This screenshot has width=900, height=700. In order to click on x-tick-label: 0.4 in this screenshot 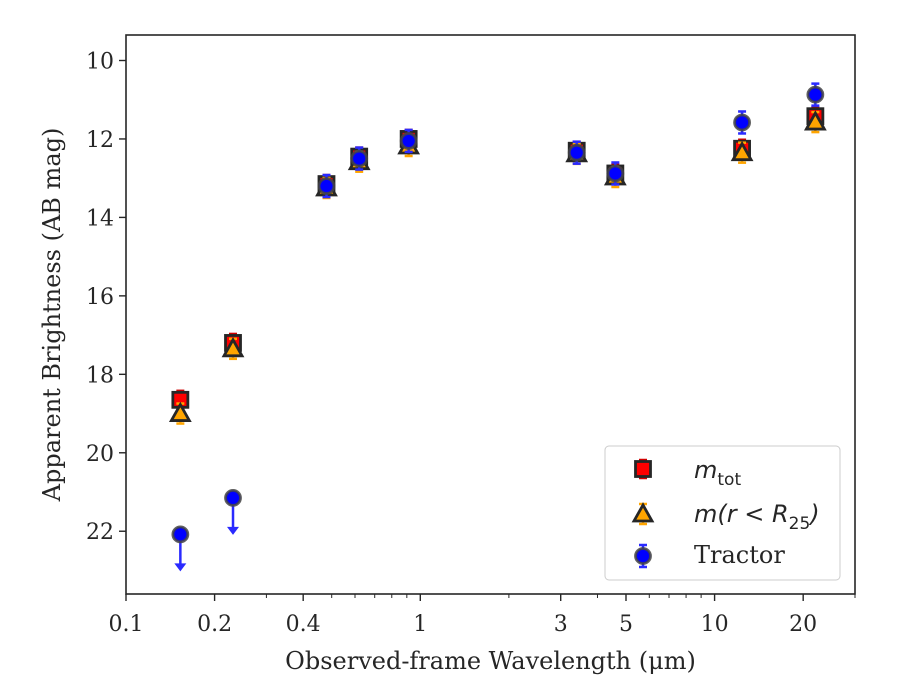, I will do `click(303, 624)`.